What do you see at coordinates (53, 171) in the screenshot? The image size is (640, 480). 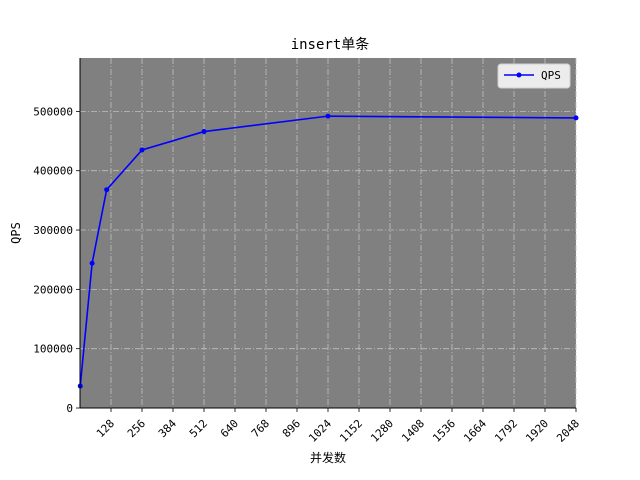 I see `y-tick-label: 400000` at bounding box center [53, 171].